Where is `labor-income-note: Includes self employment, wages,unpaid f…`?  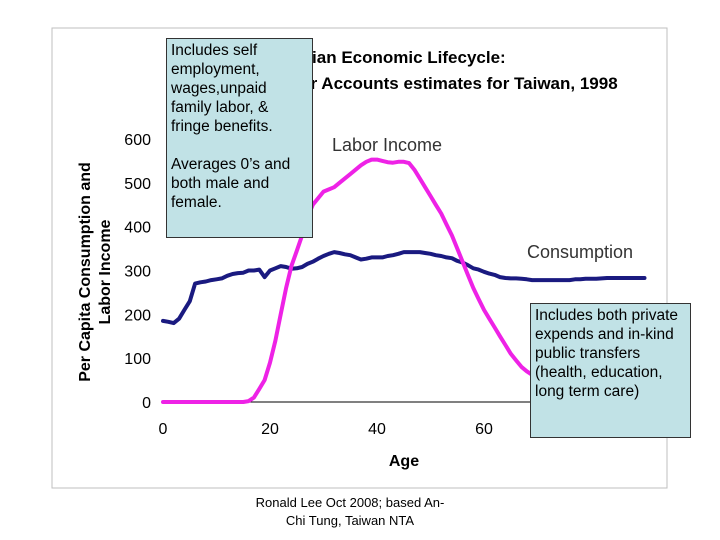
labor-income-note: Includes self employment, wages,unpaid f… is located at coordinates (239, 138).